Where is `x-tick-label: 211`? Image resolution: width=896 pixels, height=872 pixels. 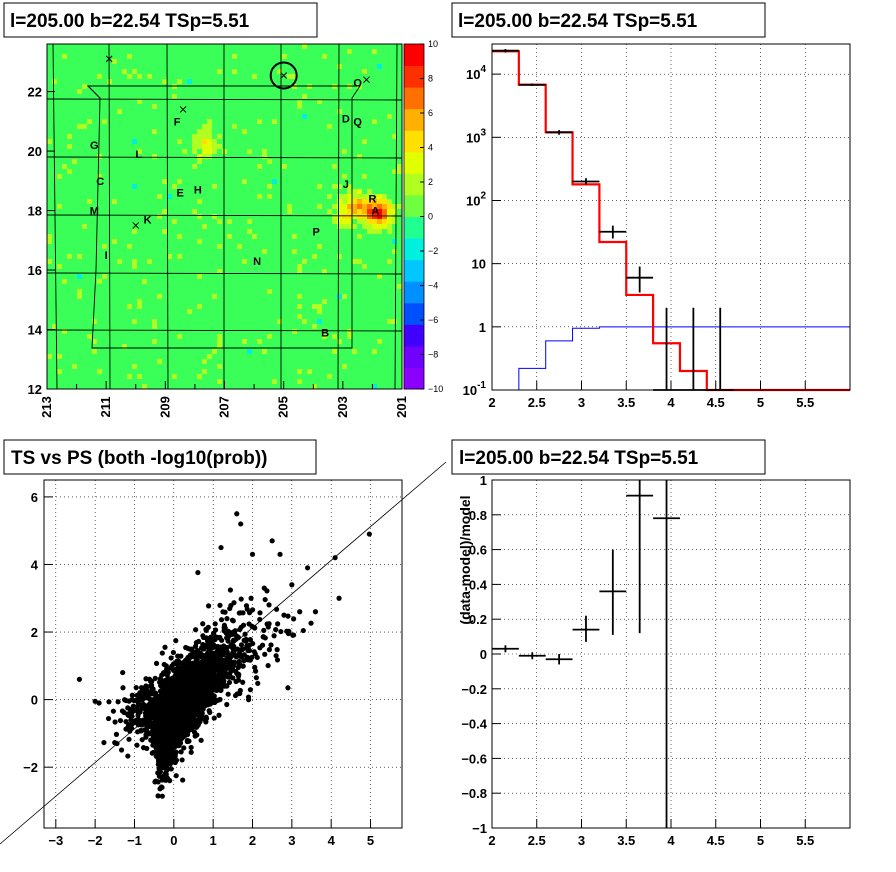
x-tick-label: 211 is located at coordinates (105, 407).